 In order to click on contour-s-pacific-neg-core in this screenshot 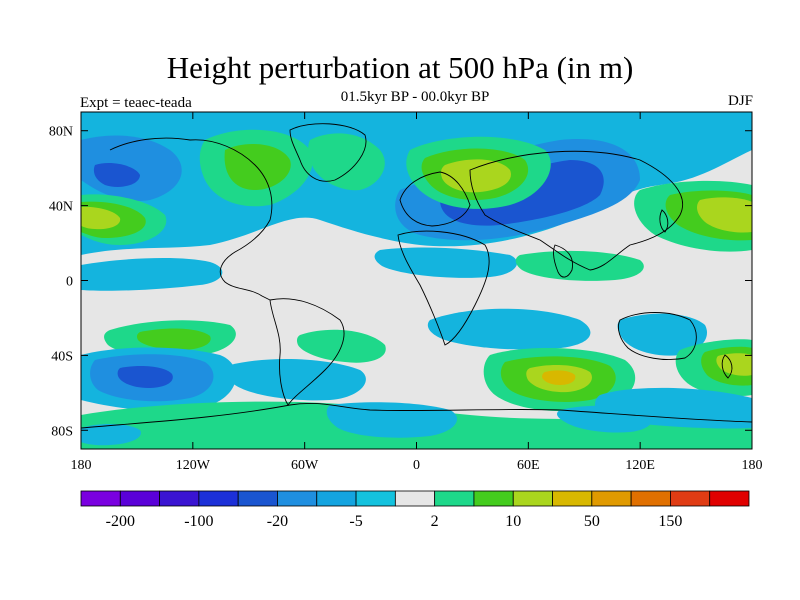, I will do `click(145, 377)`.